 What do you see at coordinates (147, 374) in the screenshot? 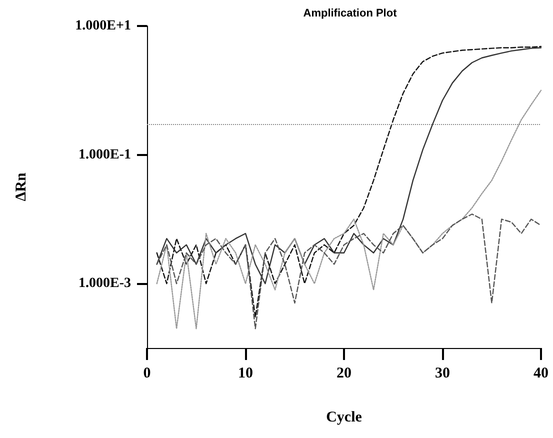
I see `x-tick-label: 0` at bounding box center [147, 374].